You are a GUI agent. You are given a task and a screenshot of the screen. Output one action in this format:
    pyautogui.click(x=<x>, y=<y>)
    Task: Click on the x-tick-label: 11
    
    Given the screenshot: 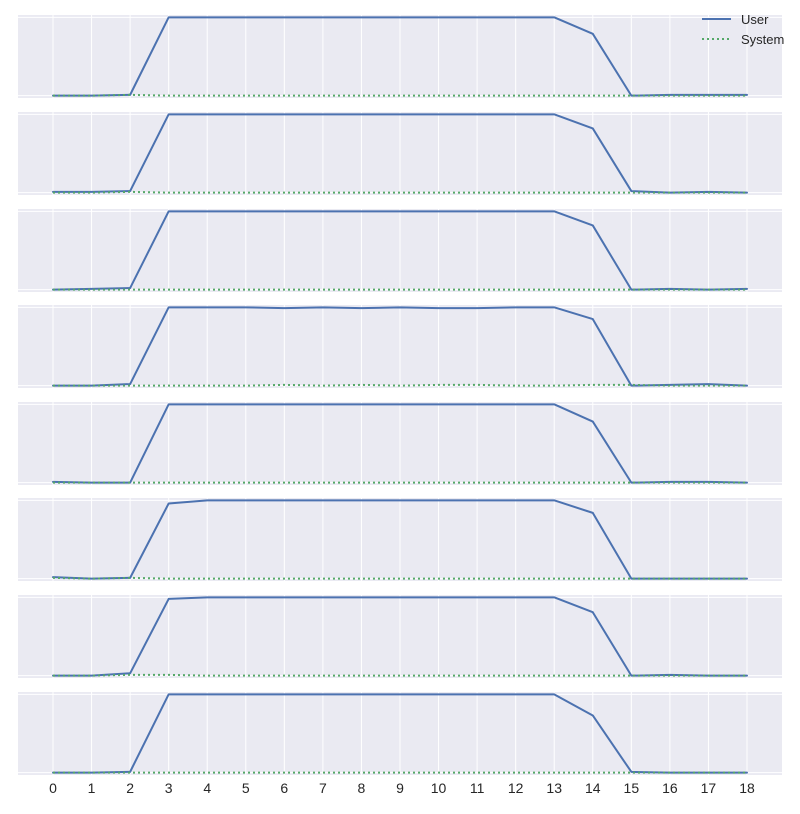 What is the action you would take?
    pyautogui.click(x=477, y=788)
    